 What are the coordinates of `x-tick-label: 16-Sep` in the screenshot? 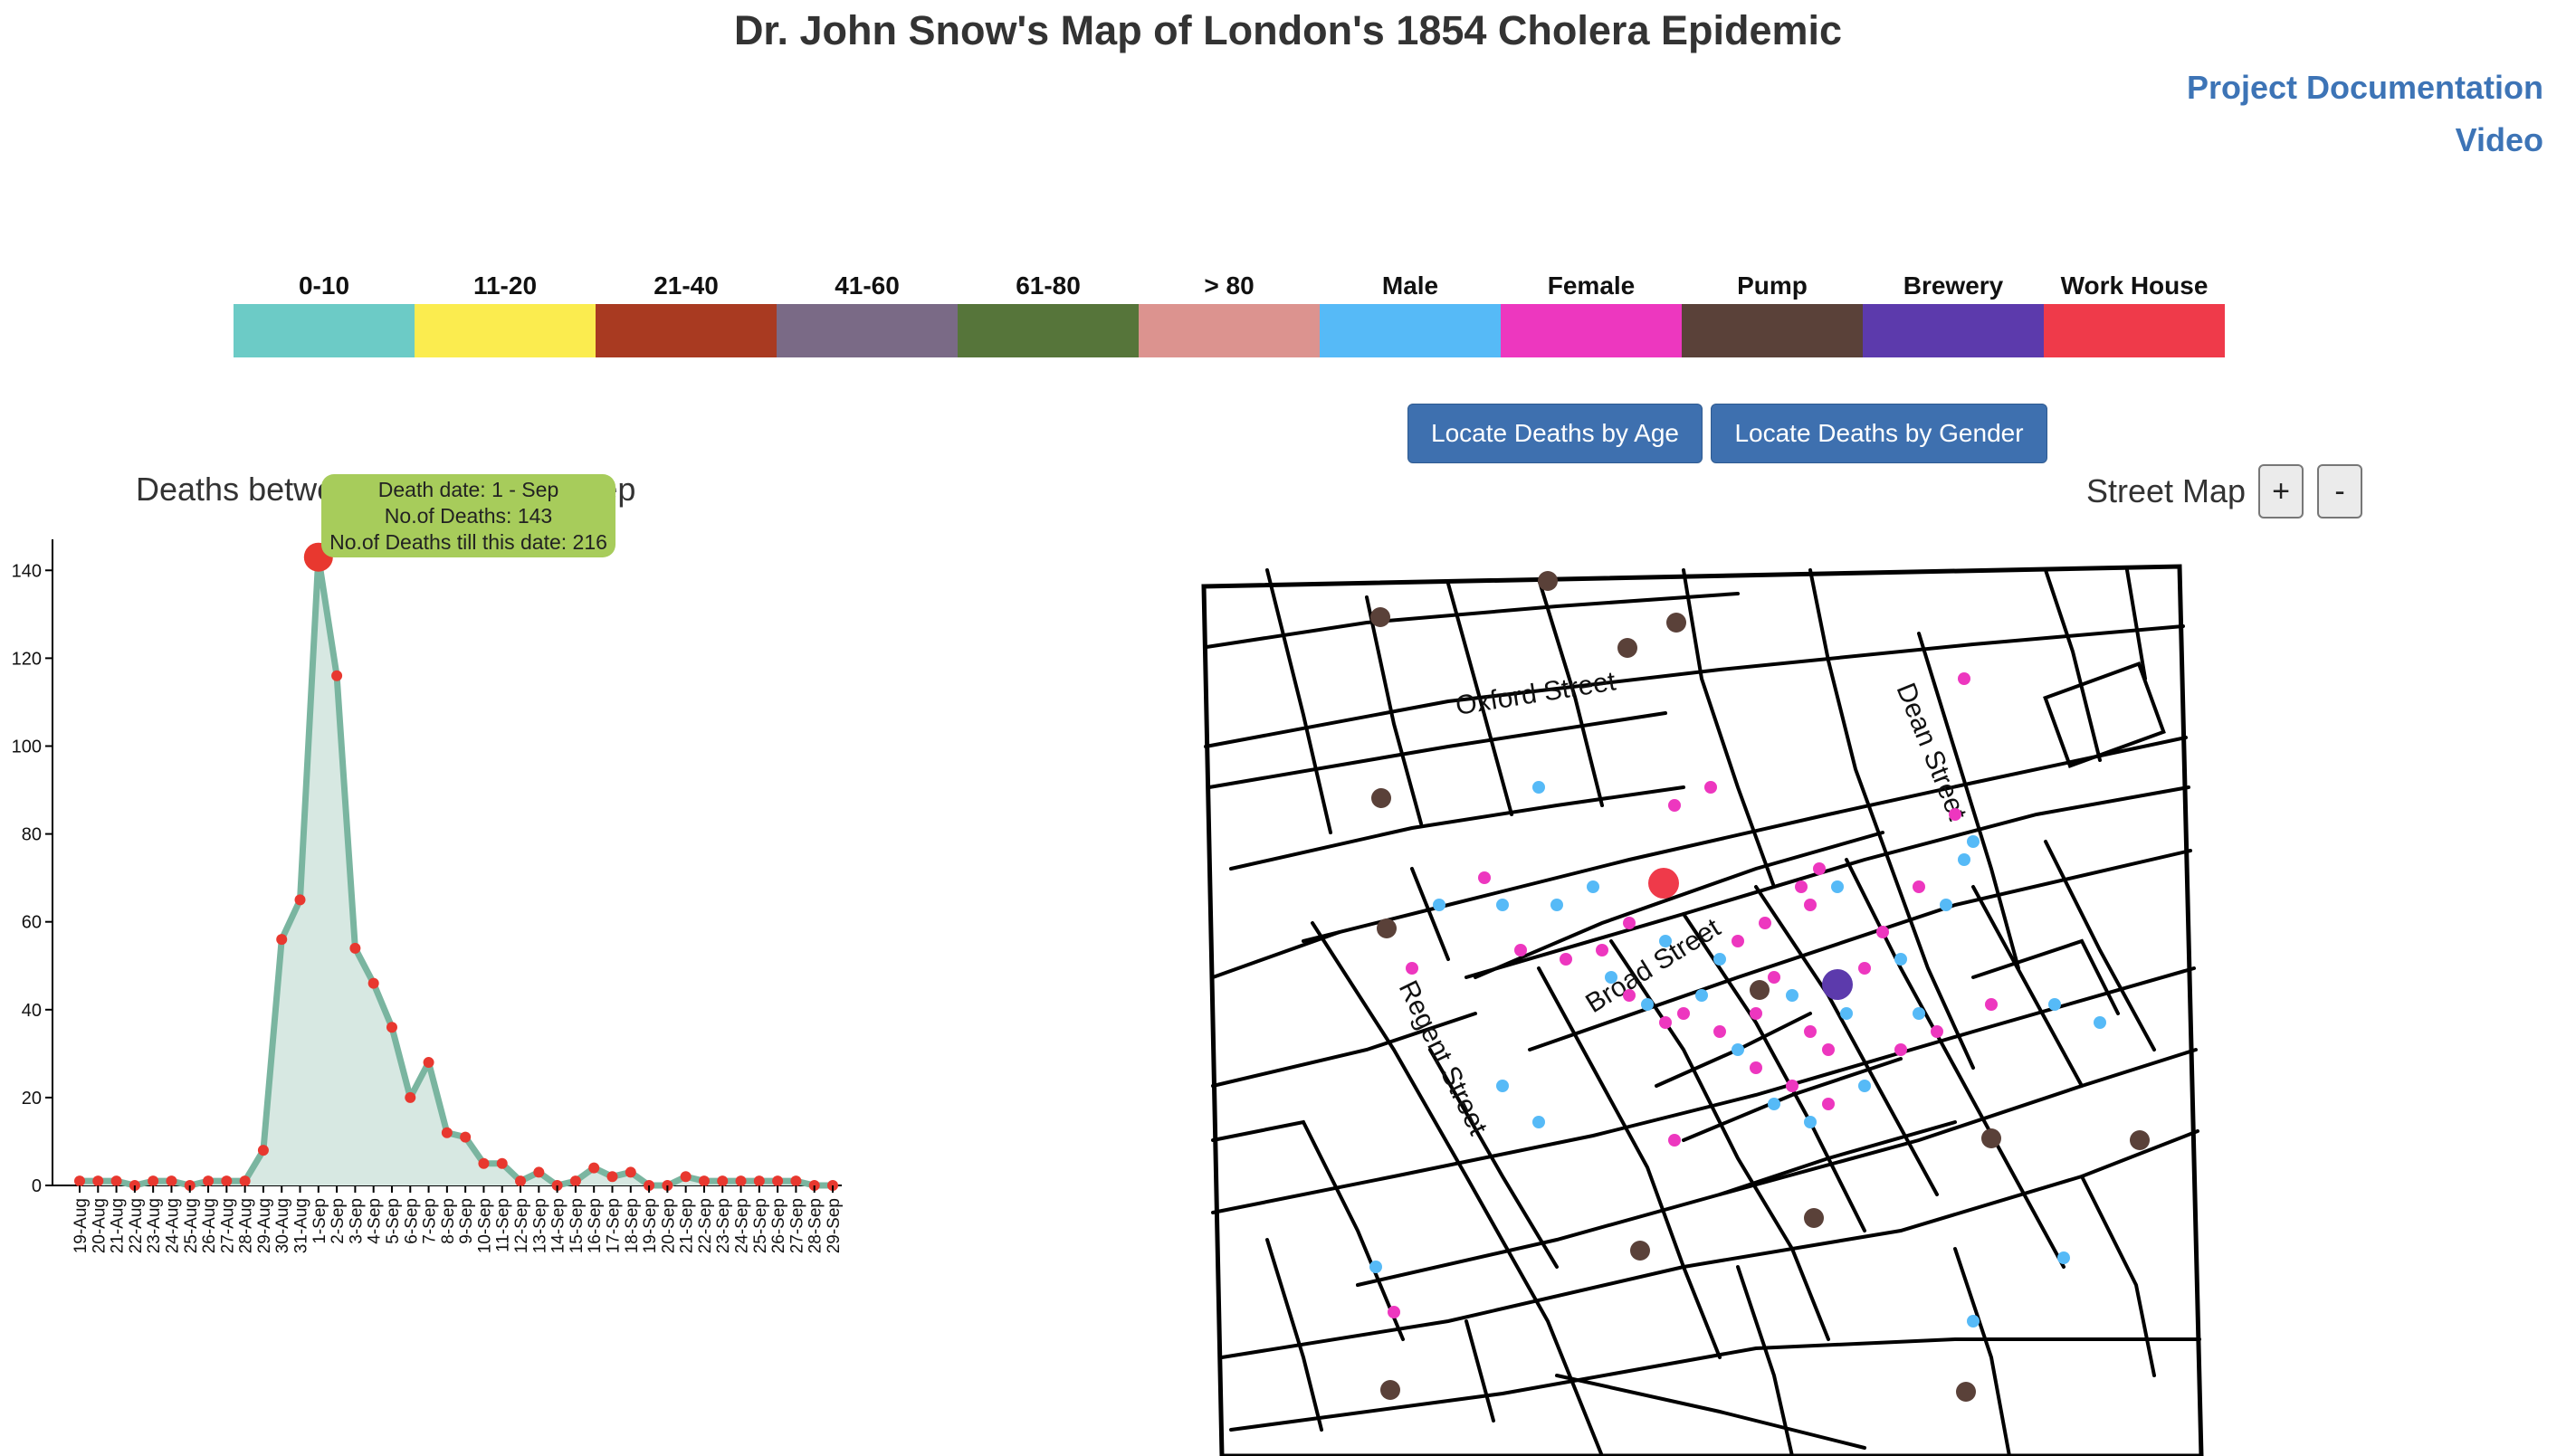 It's located at (595, 1225).